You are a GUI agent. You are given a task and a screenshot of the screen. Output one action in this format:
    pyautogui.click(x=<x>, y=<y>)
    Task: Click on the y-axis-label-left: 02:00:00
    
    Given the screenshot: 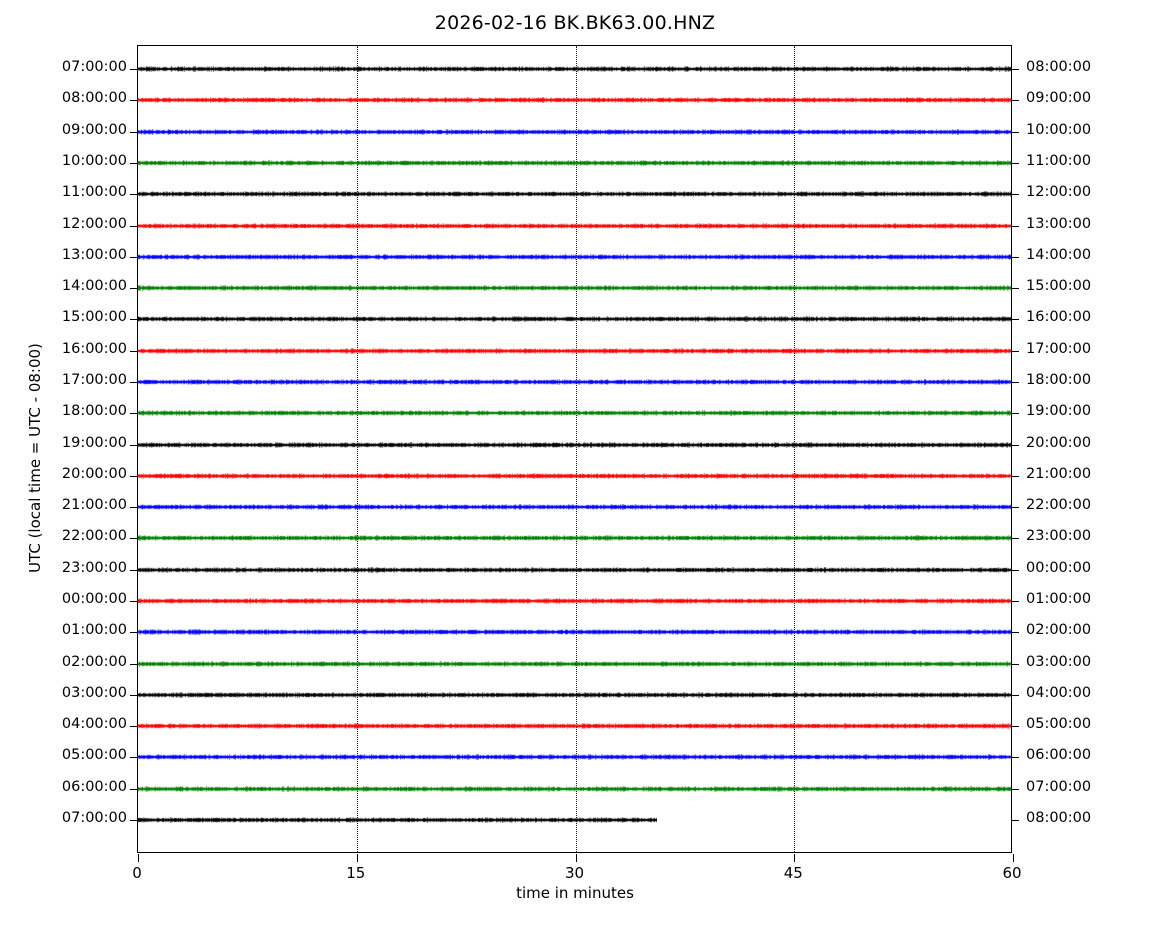 What is the action you would take?
    pyautogui.click(x=94, y=661)
    